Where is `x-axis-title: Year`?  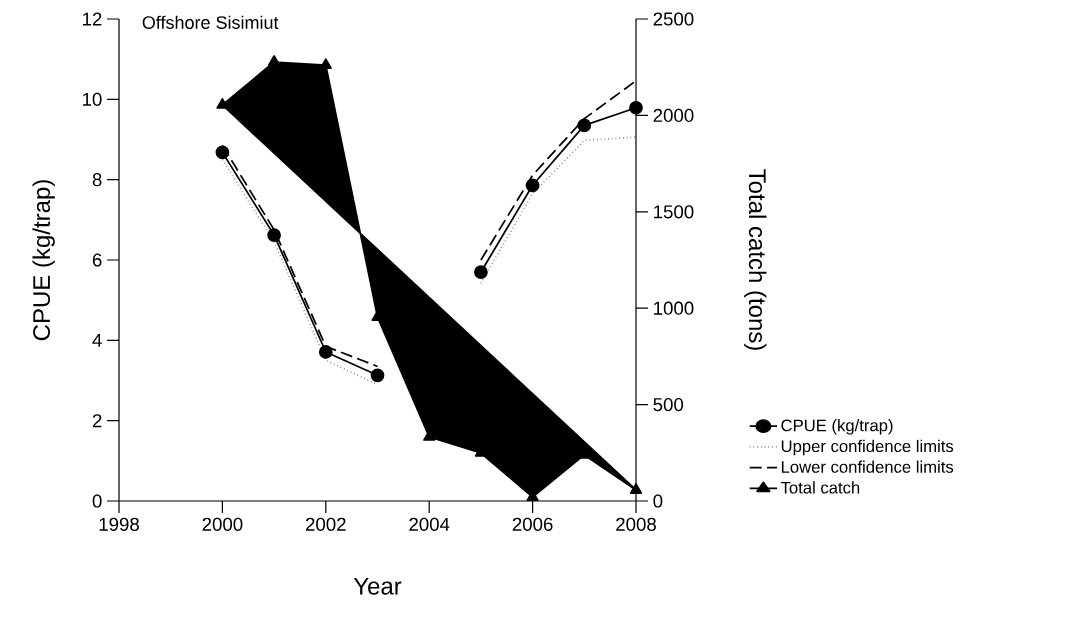
x-axis-title: Year is located at coordinates (377, 586).